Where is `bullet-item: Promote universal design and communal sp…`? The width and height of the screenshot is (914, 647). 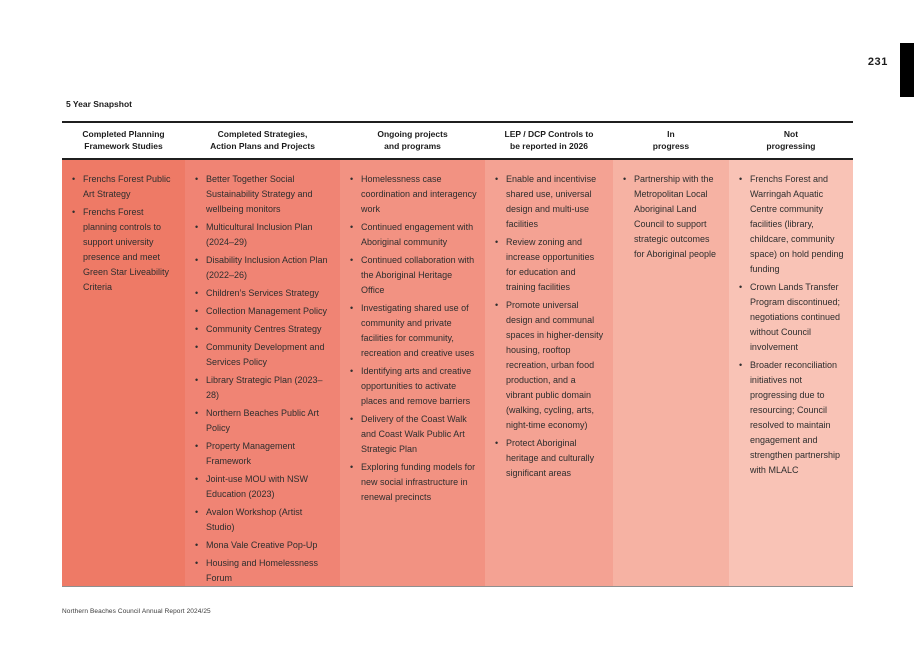 bullet-item: Promote universal design and communal sp… is located at coordinates (550, 365).